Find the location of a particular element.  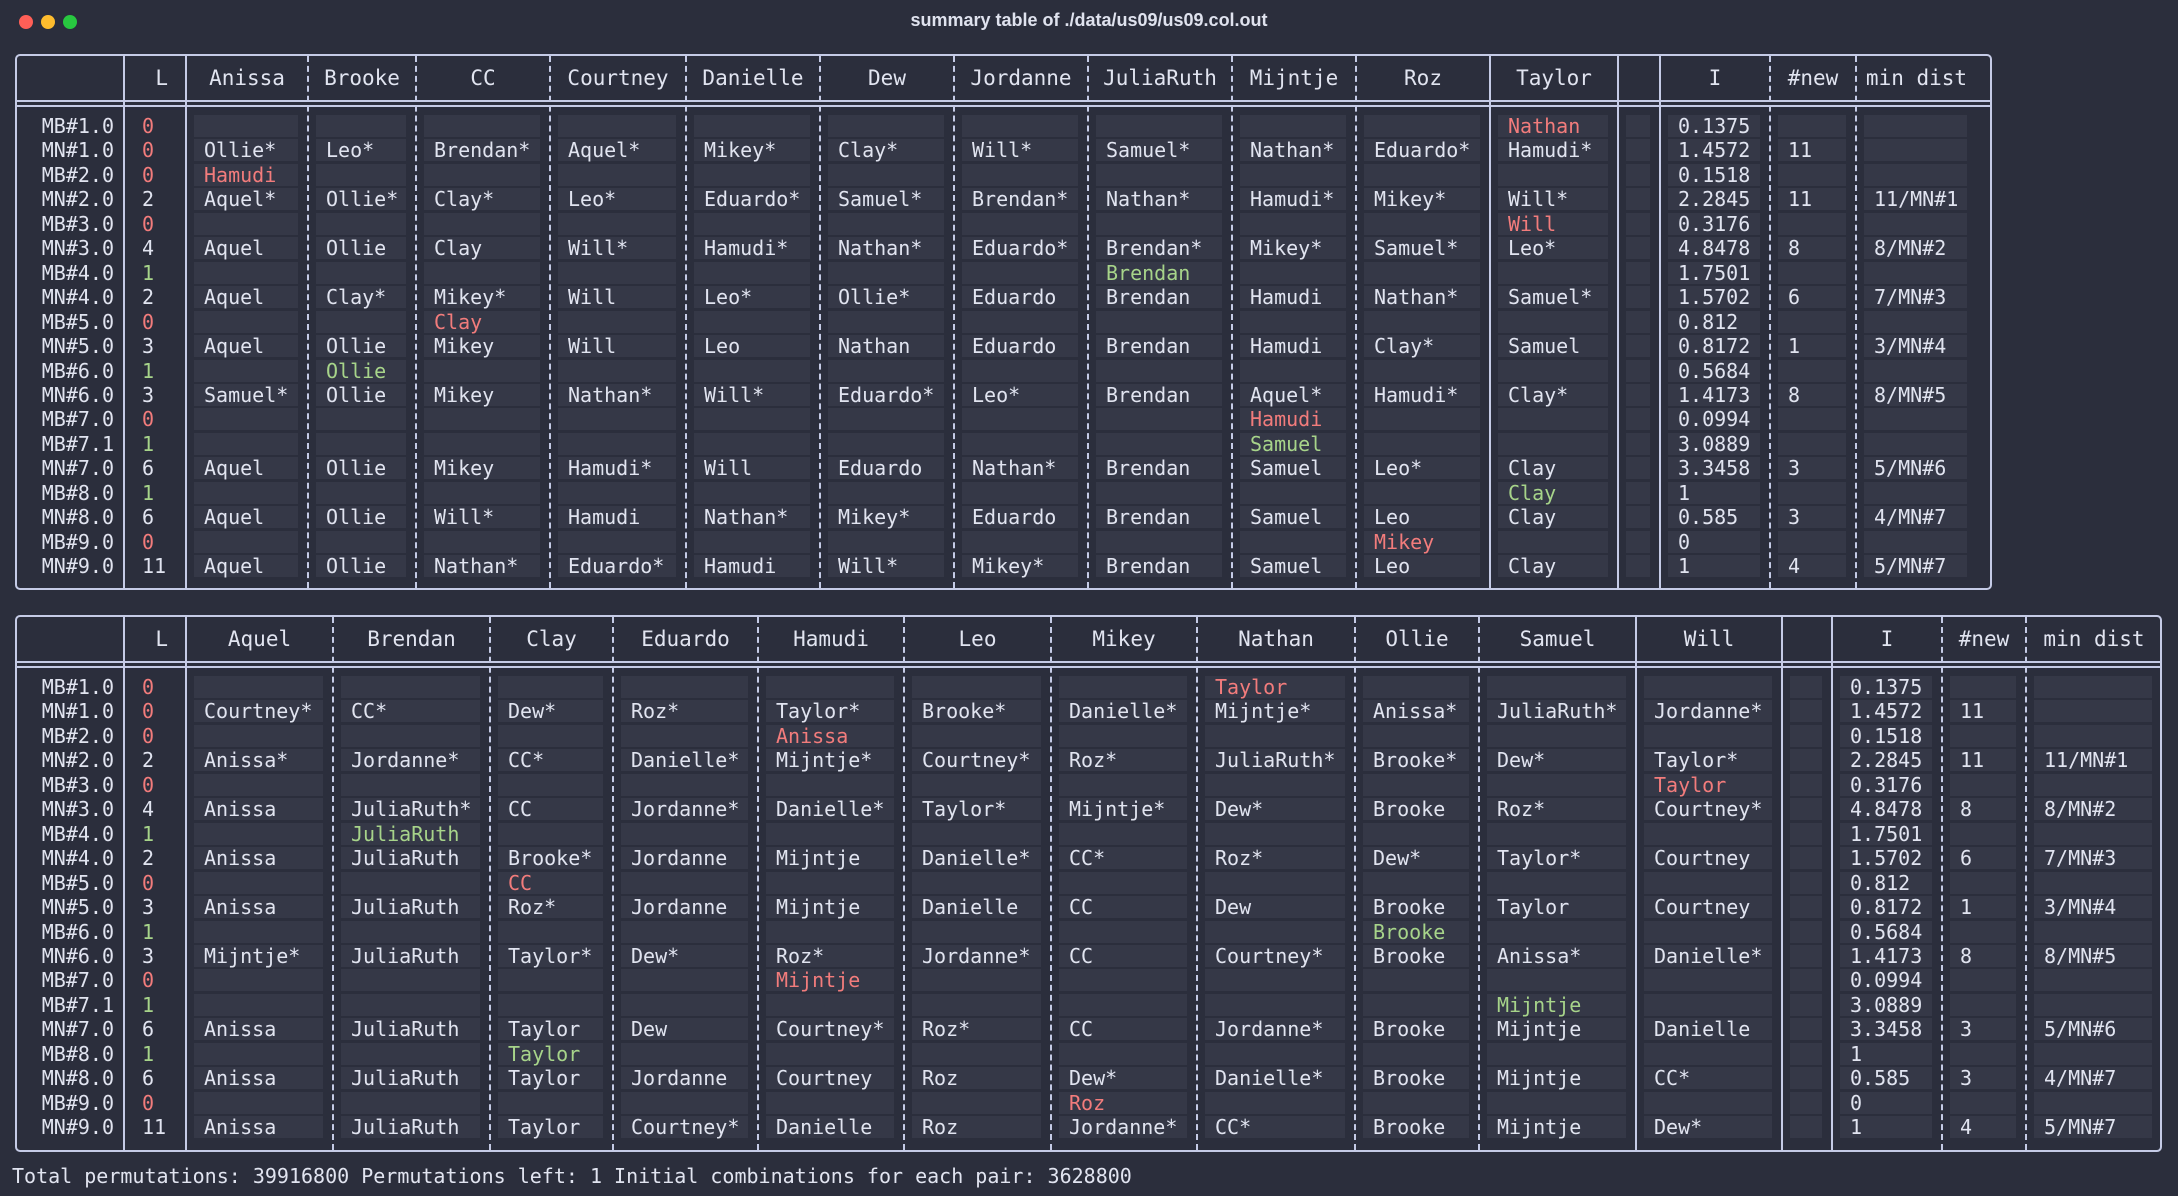

row-label: MN#8.0 is located at coordinates (77, 517).